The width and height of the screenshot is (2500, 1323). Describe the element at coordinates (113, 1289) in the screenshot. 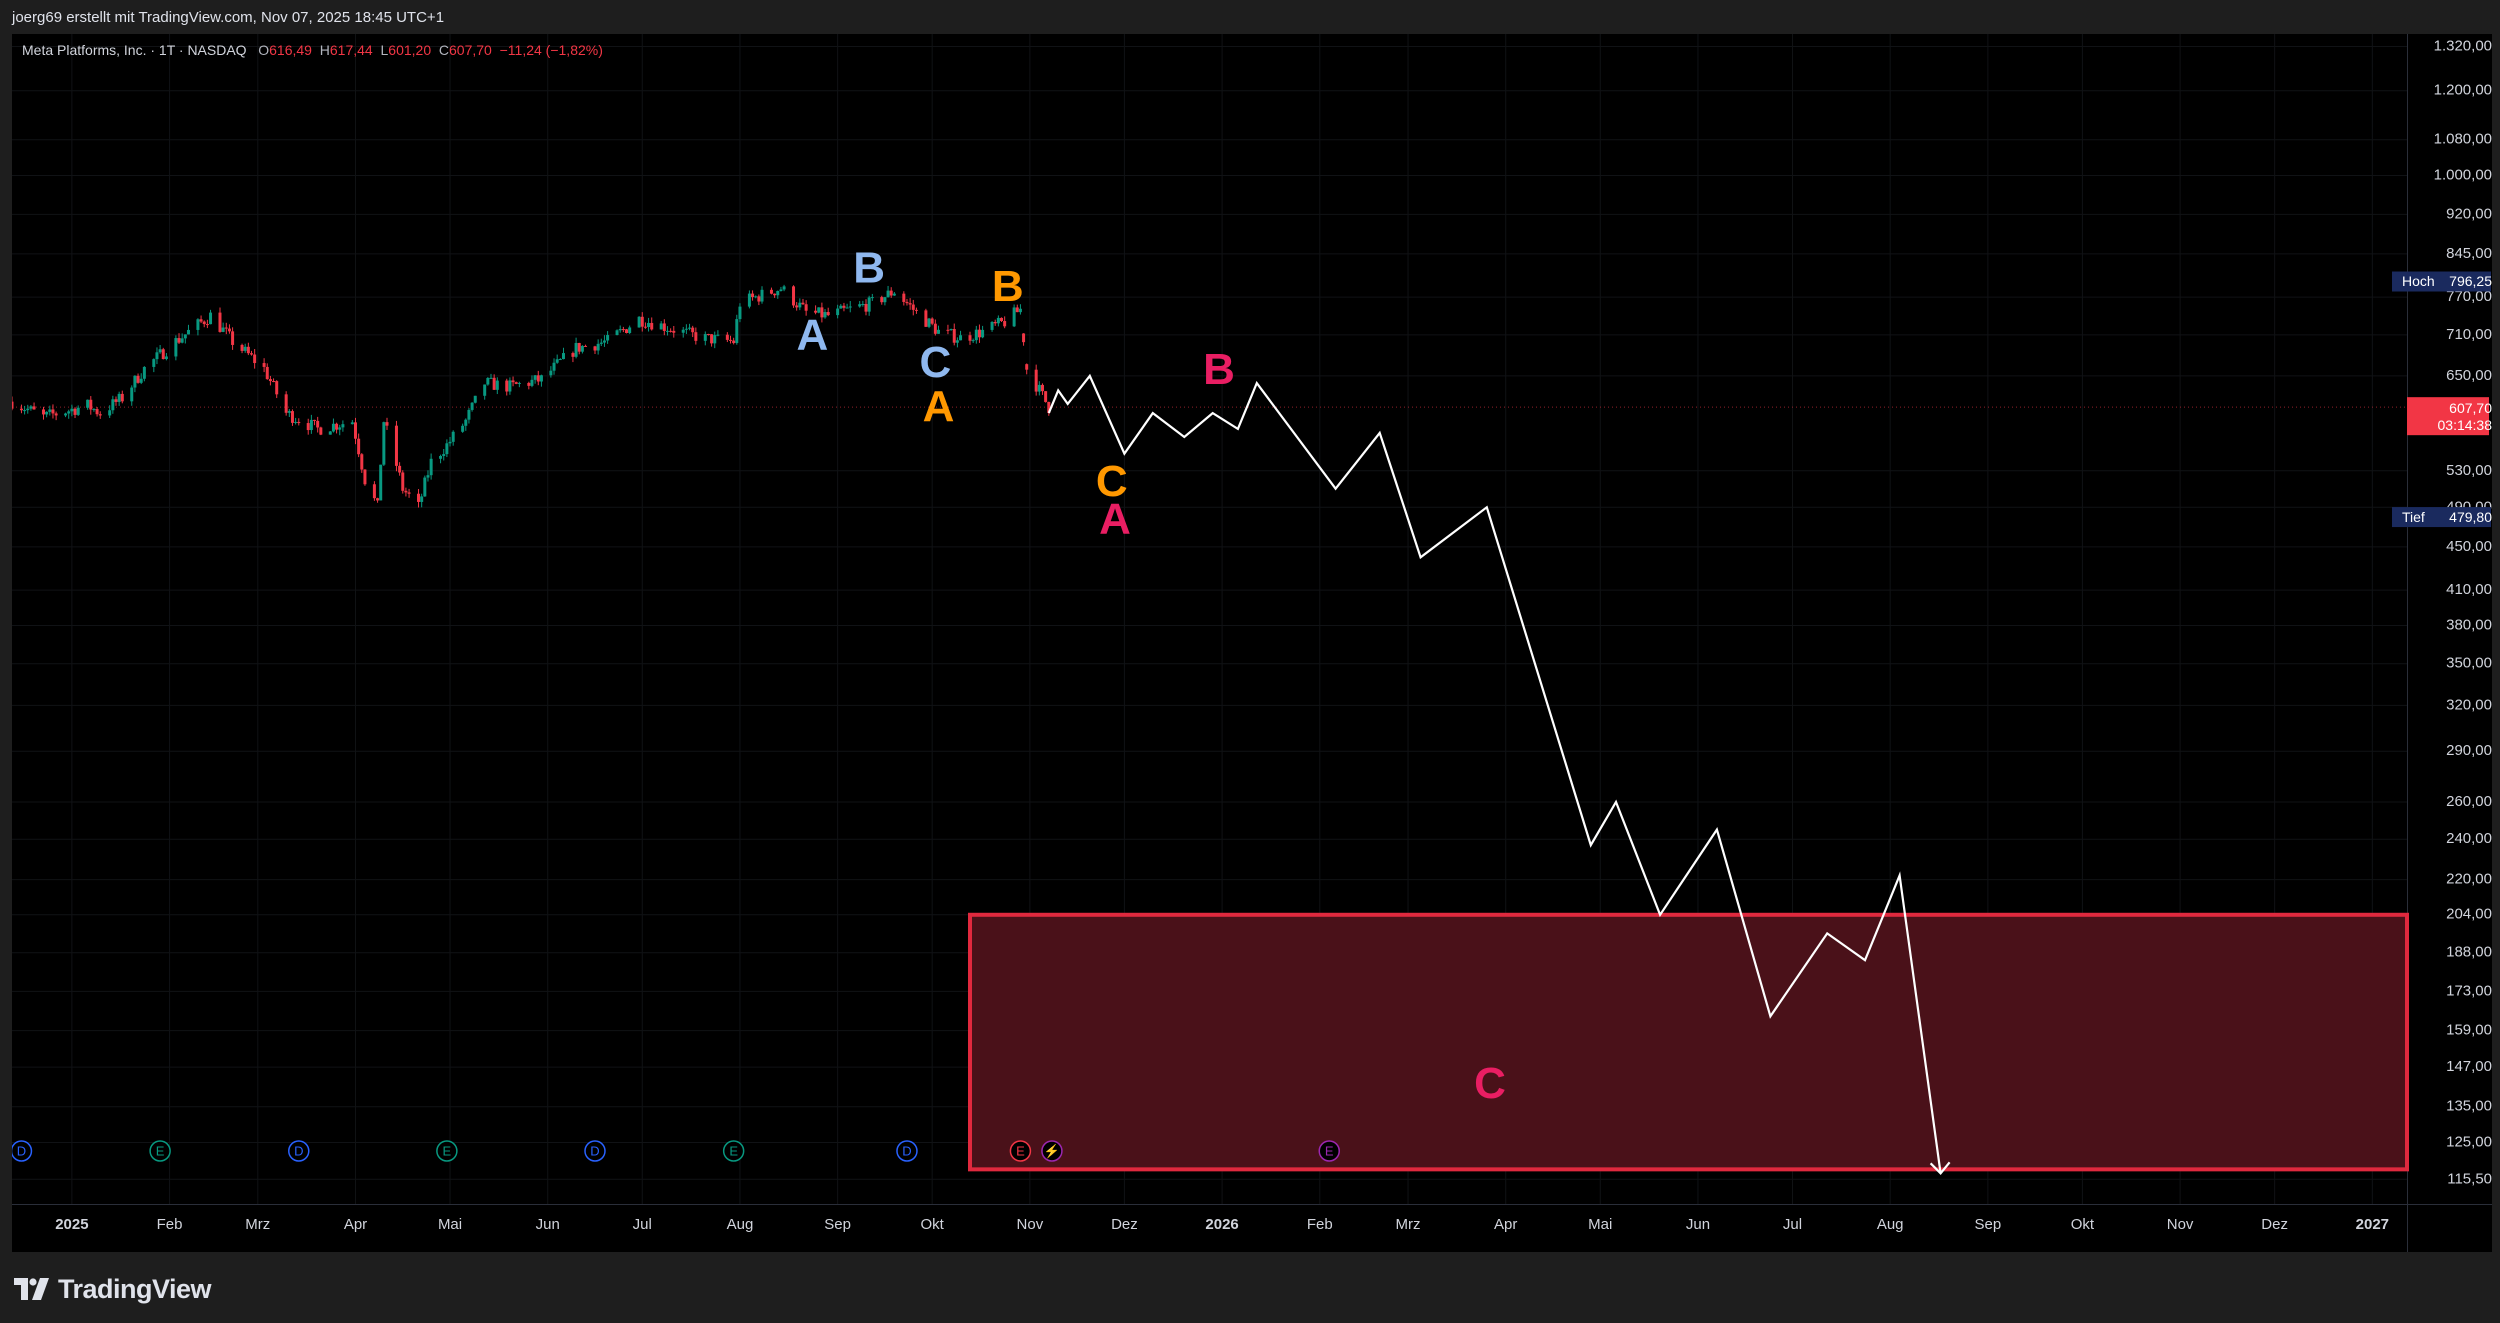

I see `footer-brand: TradingView` at that location.